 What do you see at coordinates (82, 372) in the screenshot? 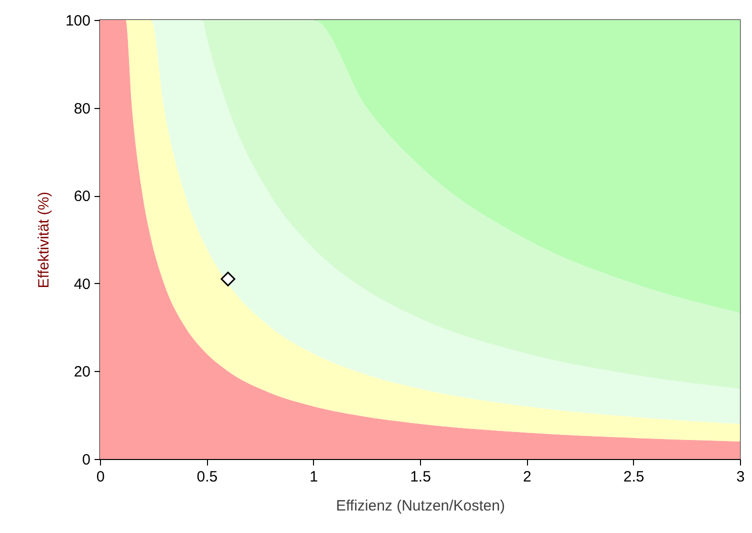
I see `y-tick-label: 20` at bounding box center [82, 372].